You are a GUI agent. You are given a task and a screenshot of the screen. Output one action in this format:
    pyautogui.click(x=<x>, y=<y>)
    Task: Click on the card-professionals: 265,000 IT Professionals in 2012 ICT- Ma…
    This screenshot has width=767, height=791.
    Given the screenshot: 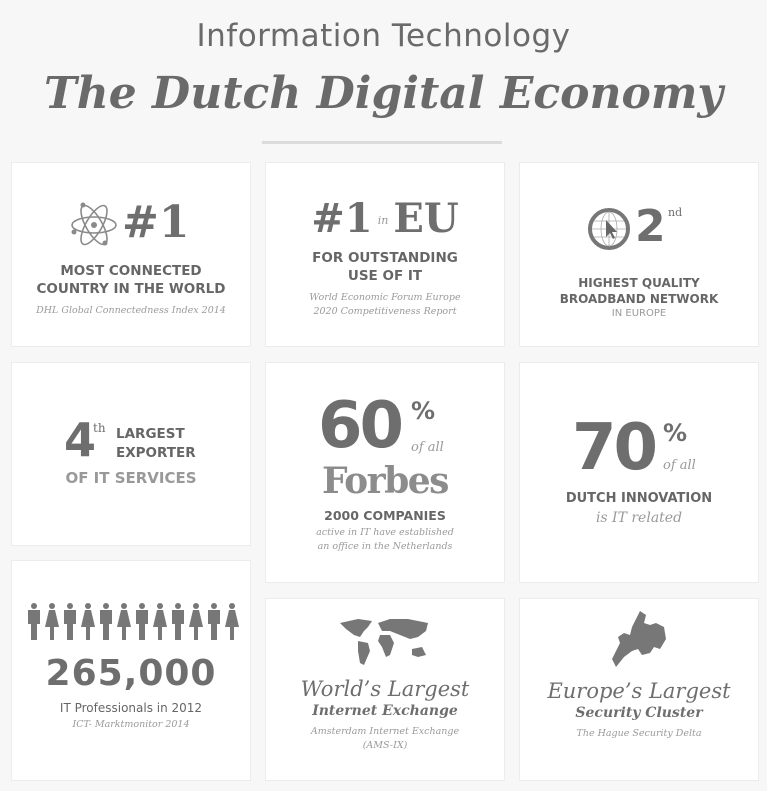 What is the action you would take?
    pyautogui.click(x=131, y=670)
    